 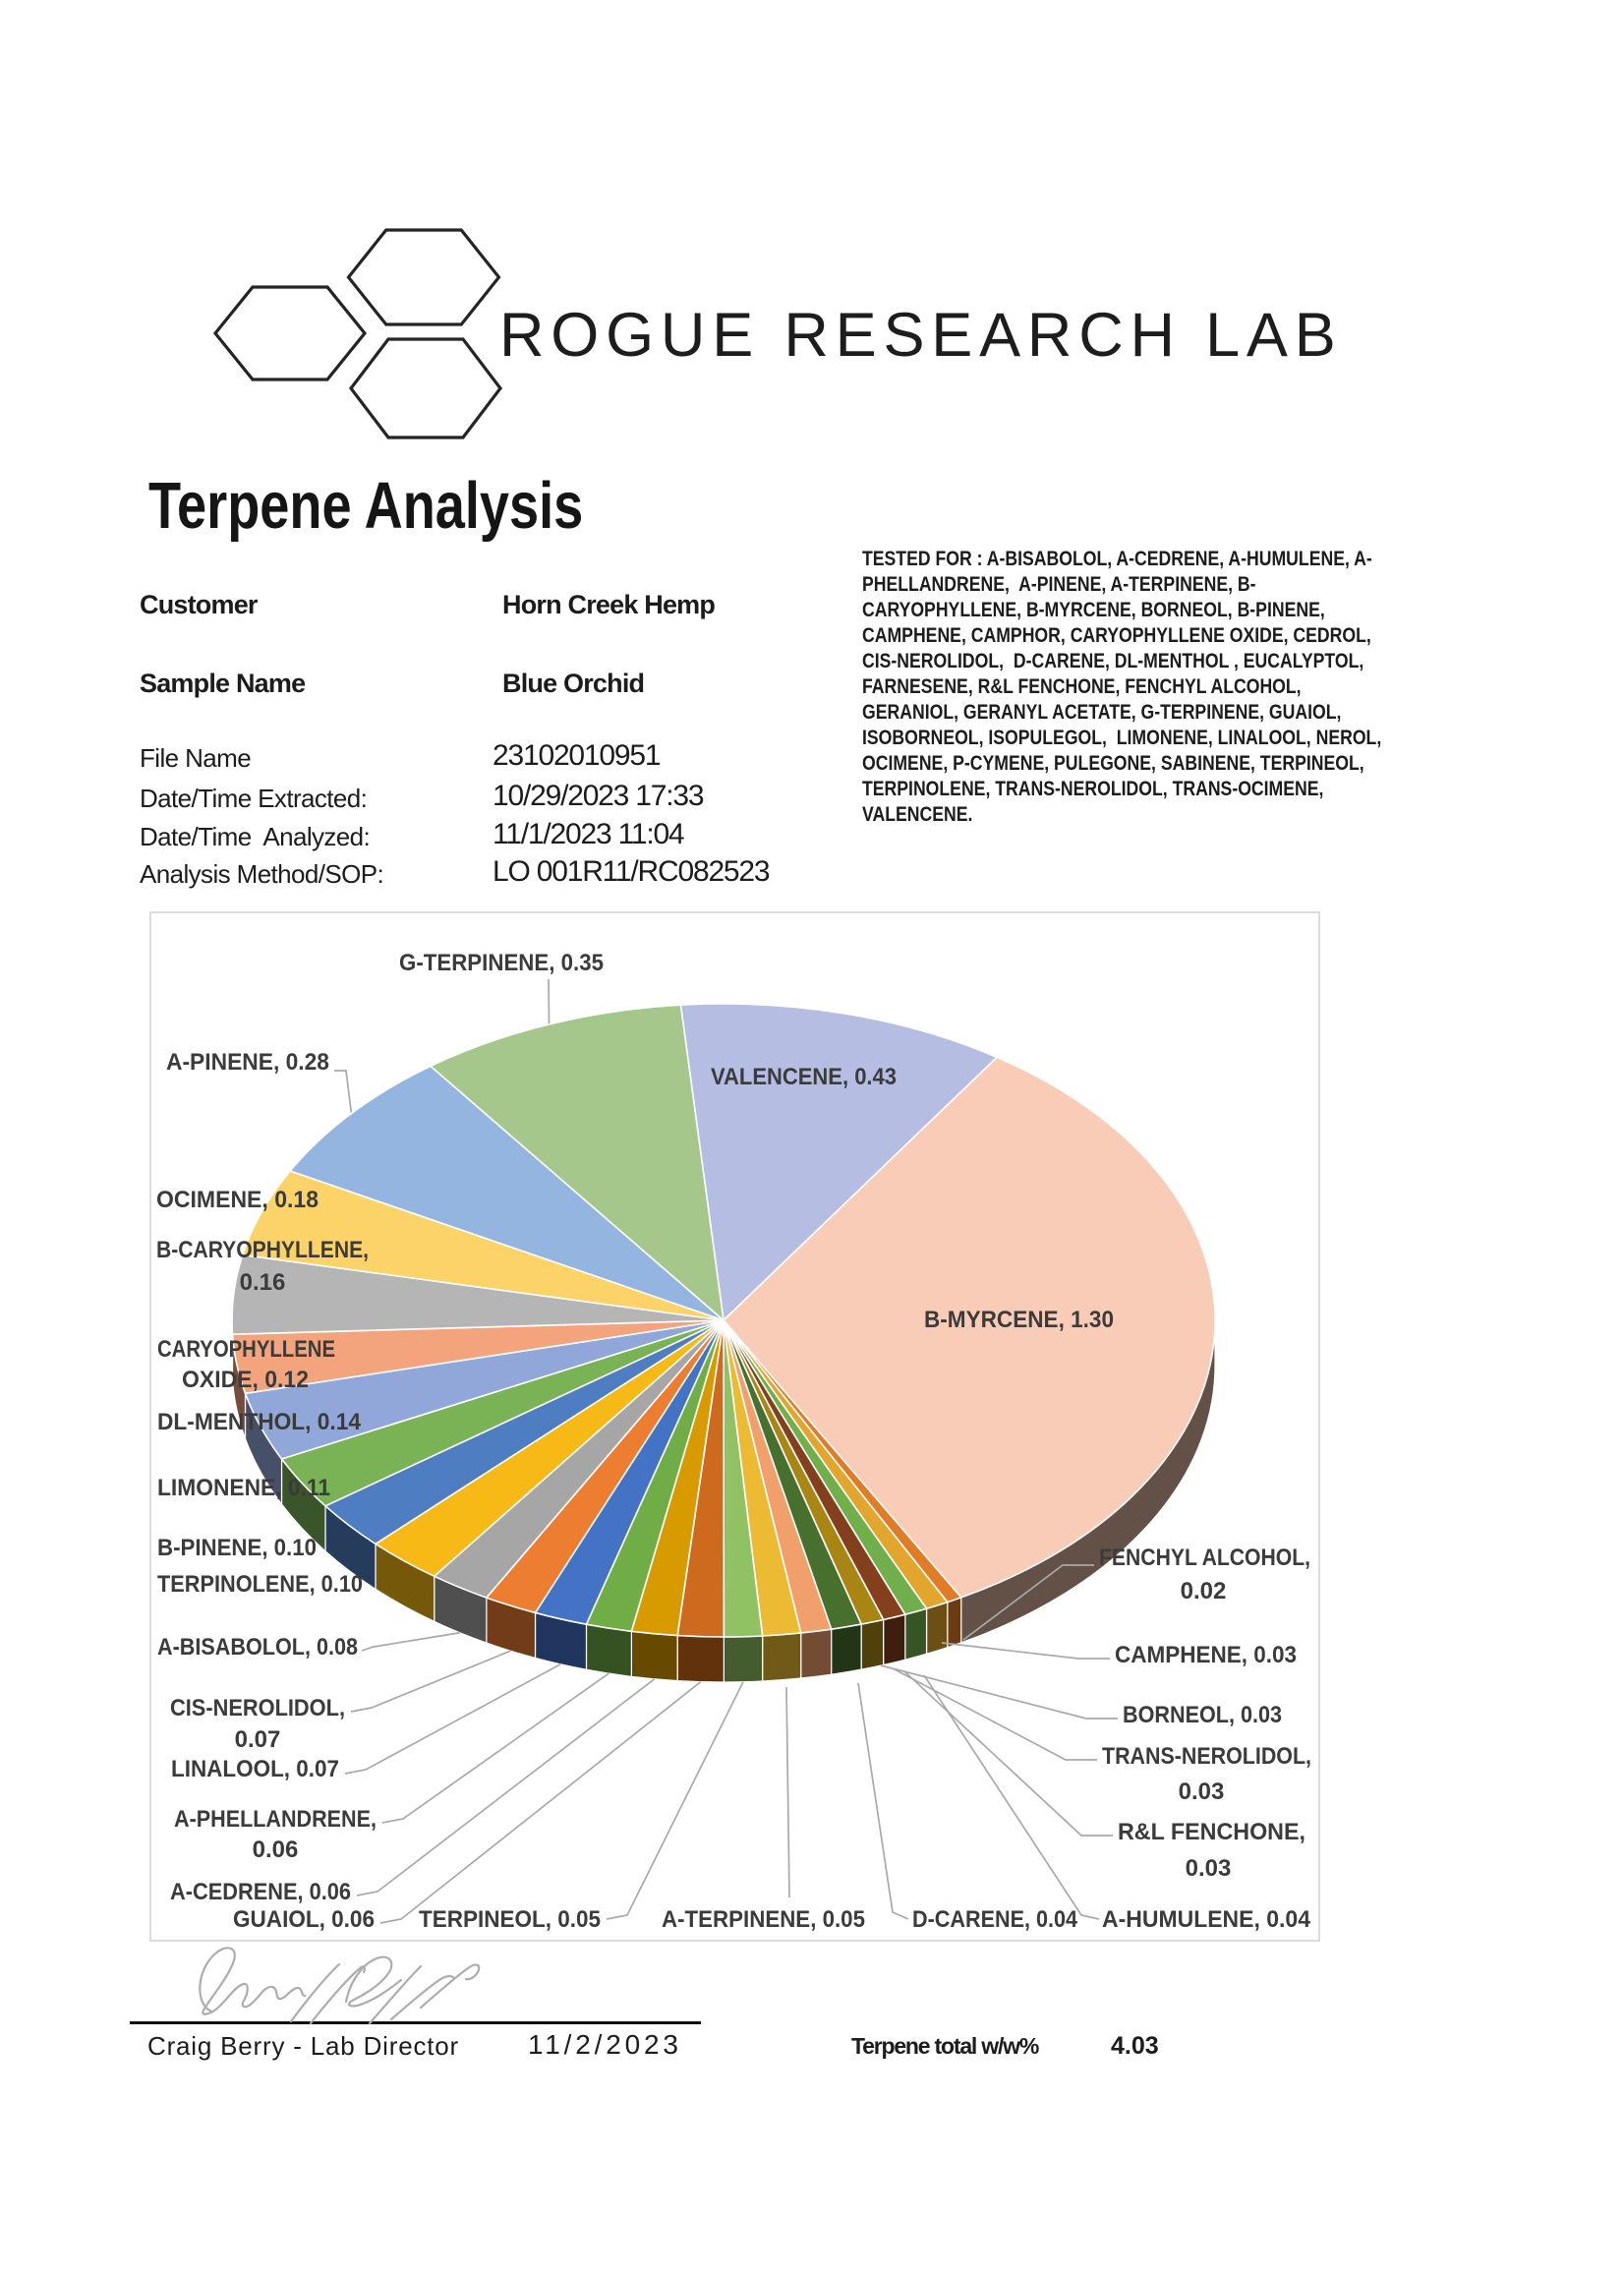 I want to click on svg-text: OCIMENE, 0.18, so click(x=237, y=1200).